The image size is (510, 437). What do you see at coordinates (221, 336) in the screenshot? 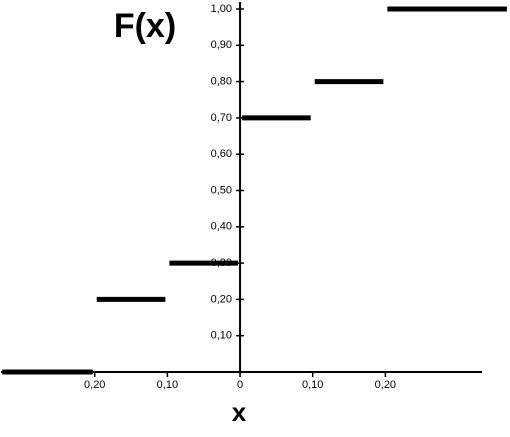
I see `y-tick-label: 0,10` at bounding box center [221, 336].